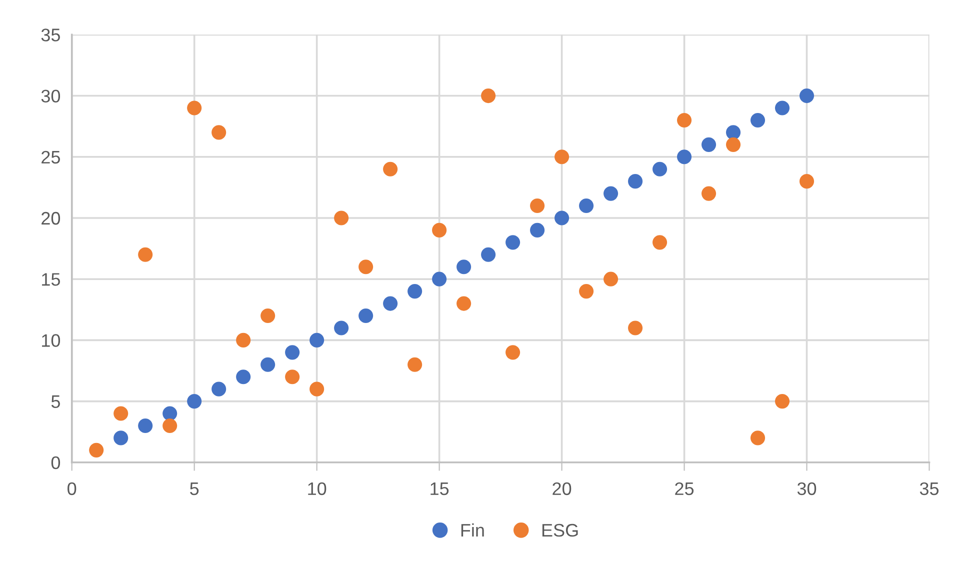 Image resolution: width=958 pixels, height=578 pixels. What do you see at coordinates (194, 489) in the screenshot?
I see `x-tick-label: 5` at bounding box center [194, 489].